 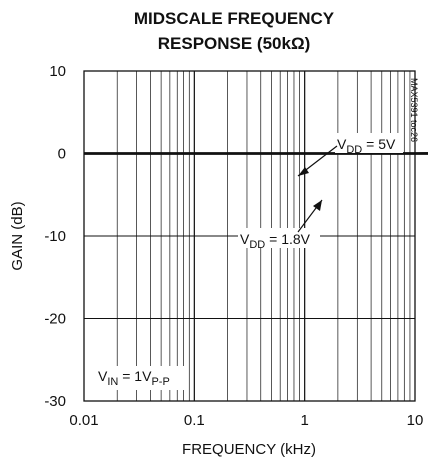 I want to click on x-tick-label: 0.01, so click(x=83, y=420).